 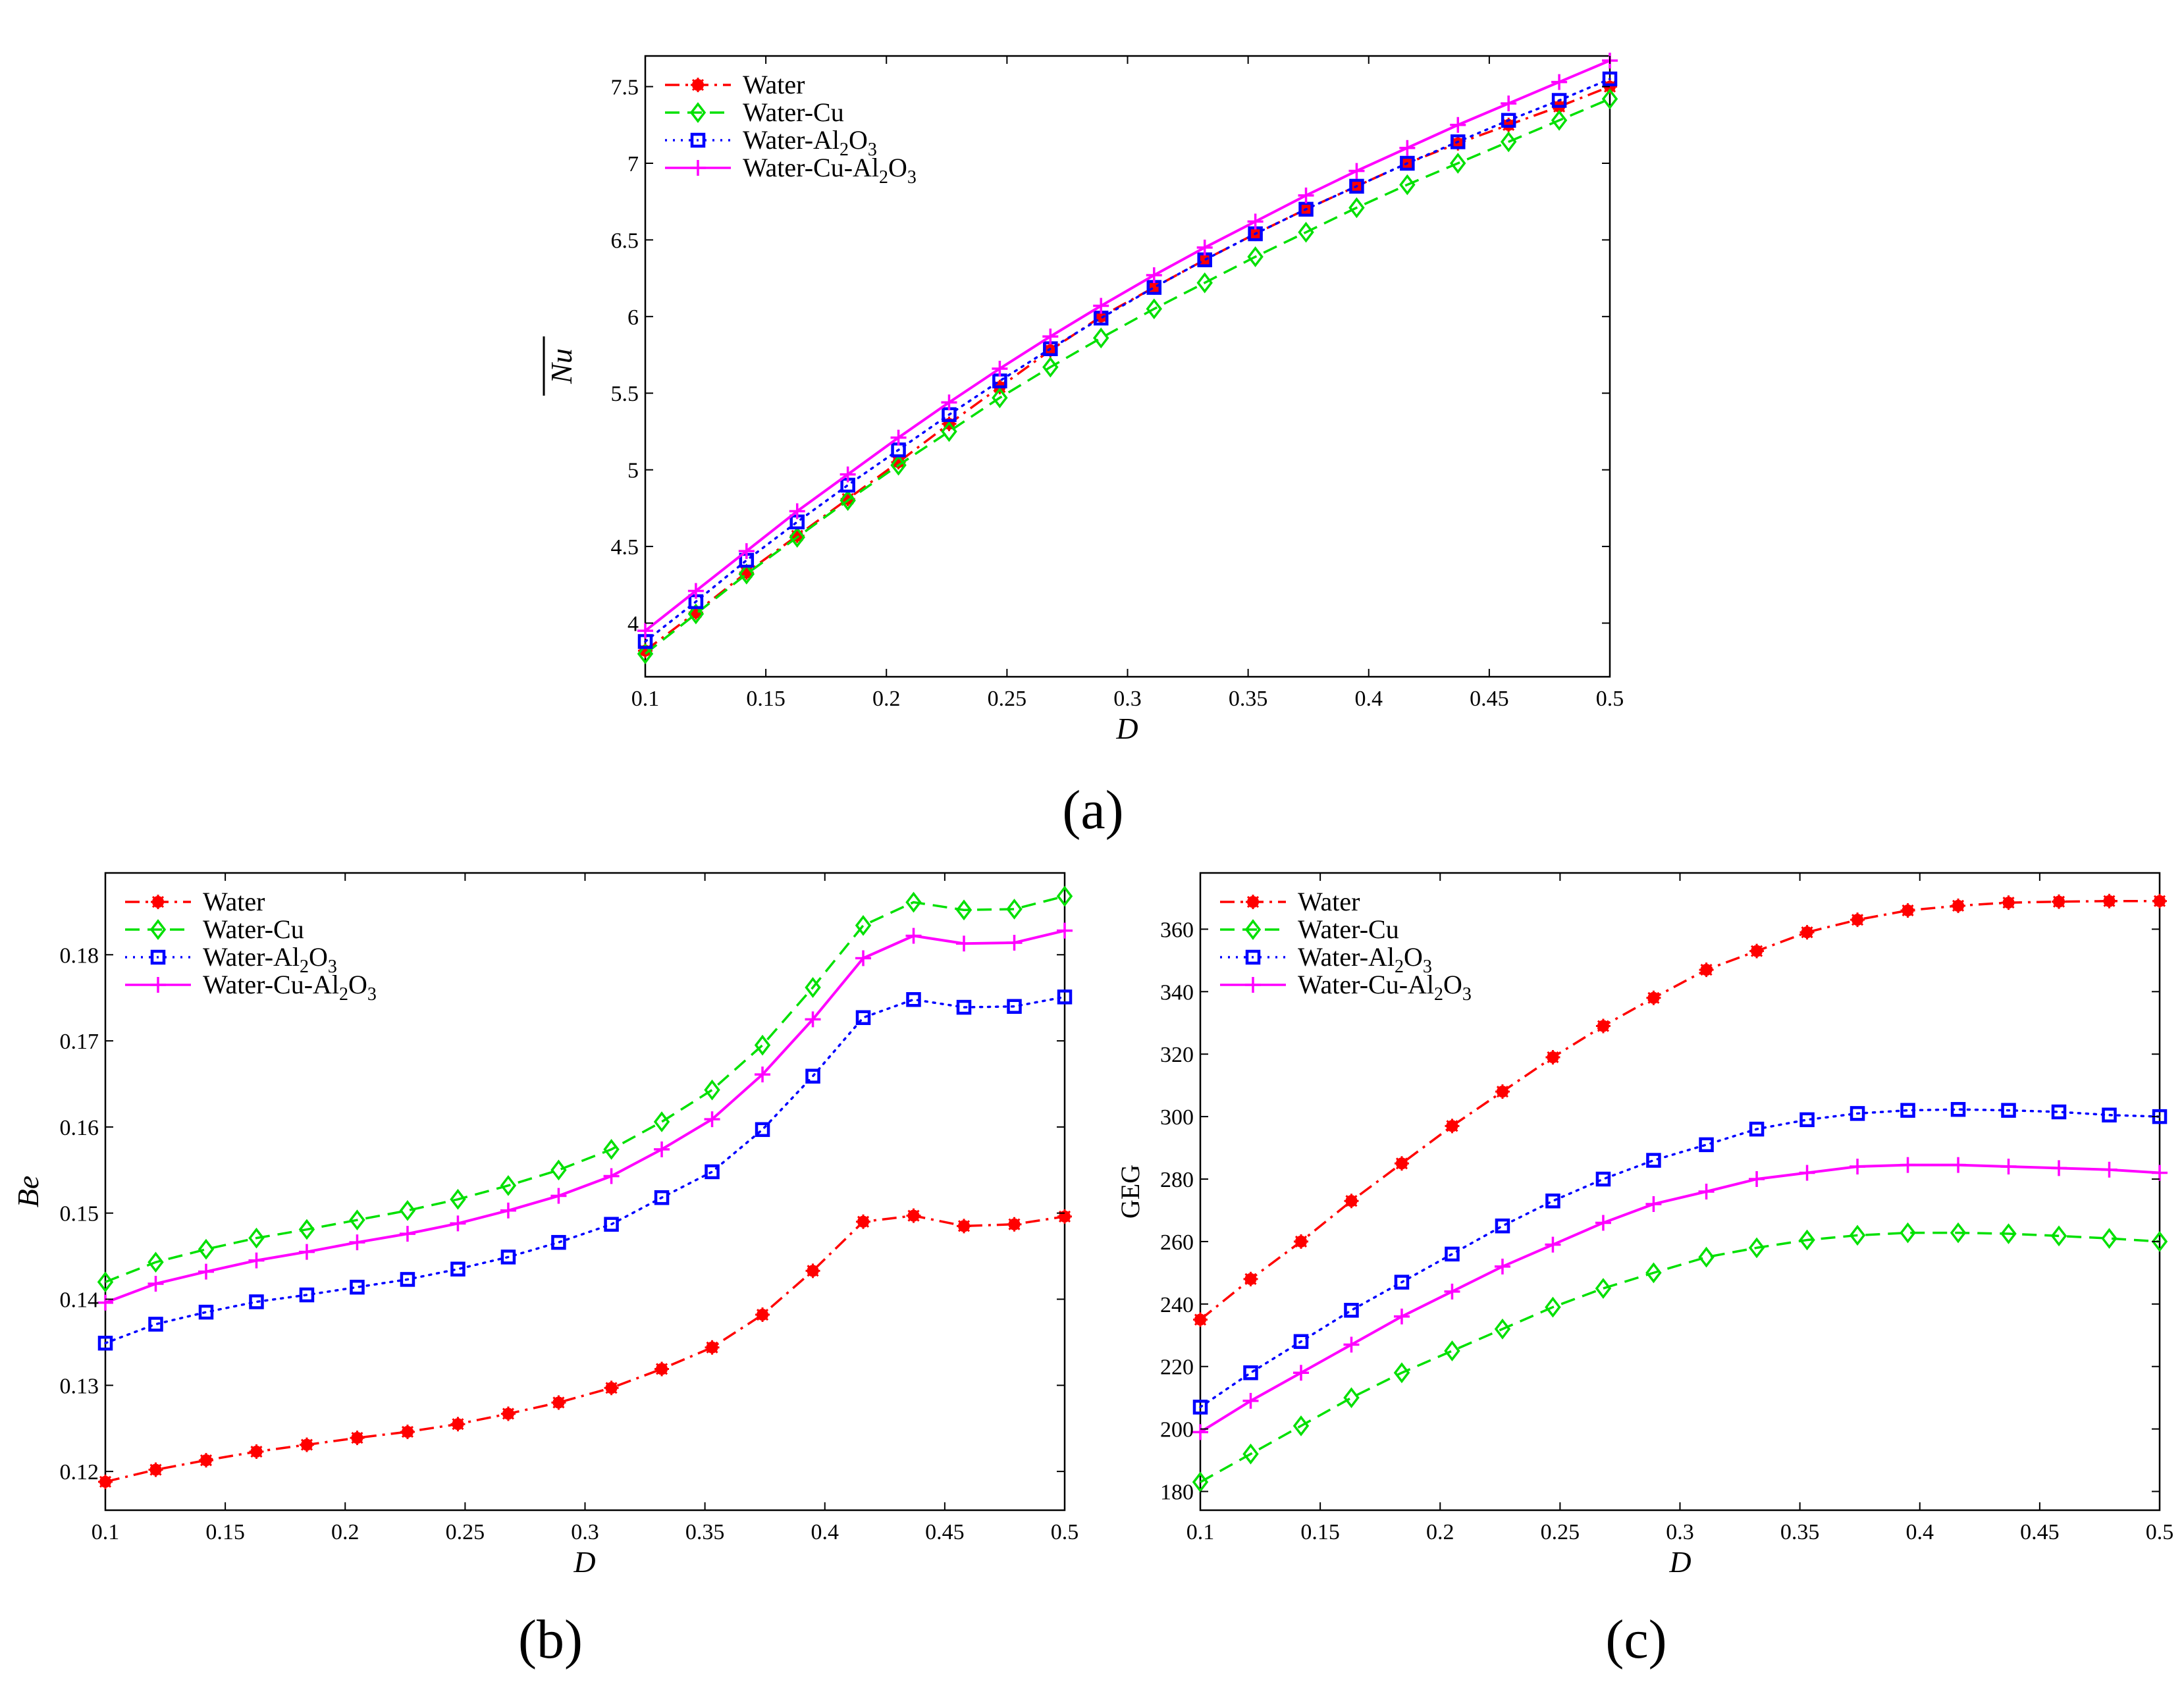 What do you see at coordinates (1610, 699) in the screenshot?
I see `x-tick-label: 0.5` at bounding box center [1610, 699].